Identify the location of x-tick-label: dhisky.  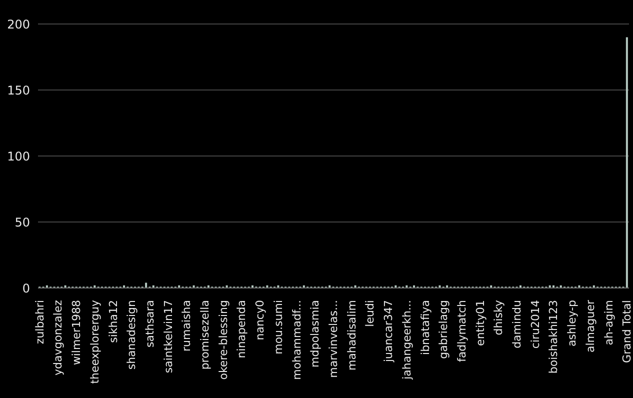
(499, 318).